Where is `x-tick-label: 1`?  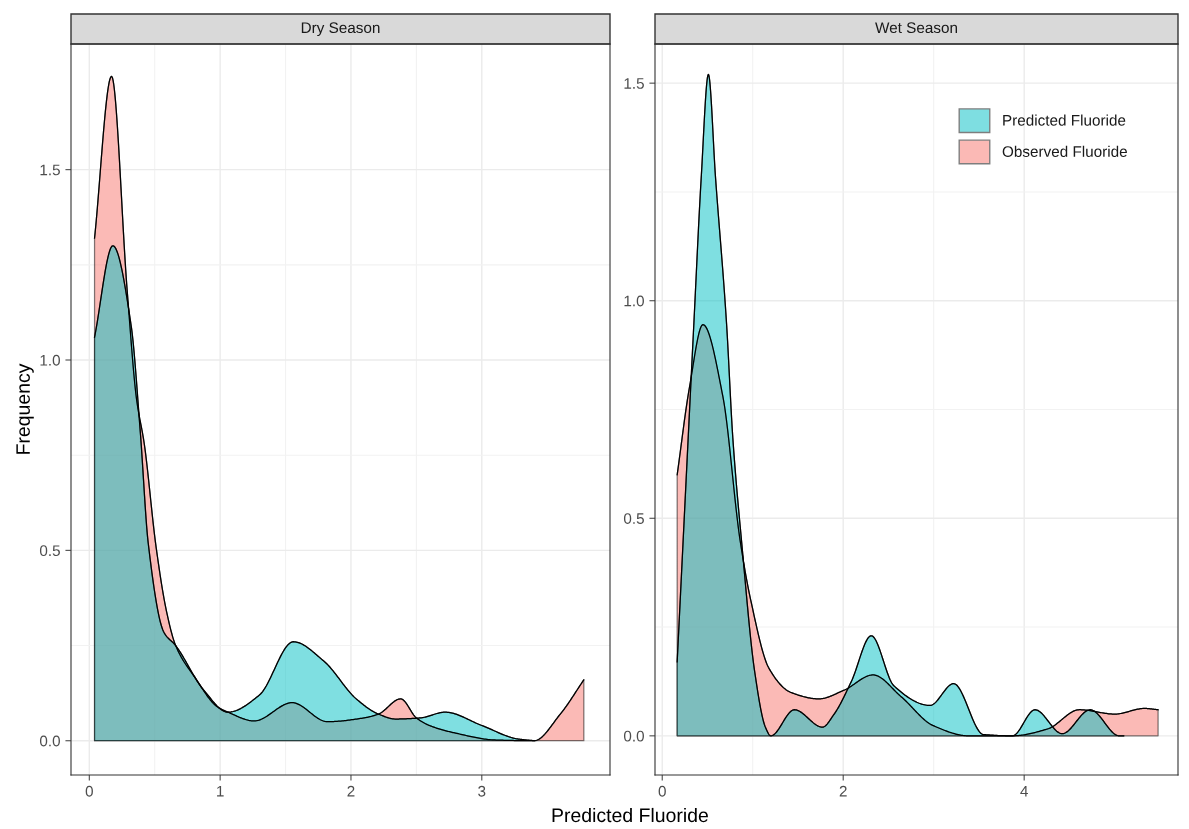
x-tick-label: 1 is located at coordinates (220, 791).